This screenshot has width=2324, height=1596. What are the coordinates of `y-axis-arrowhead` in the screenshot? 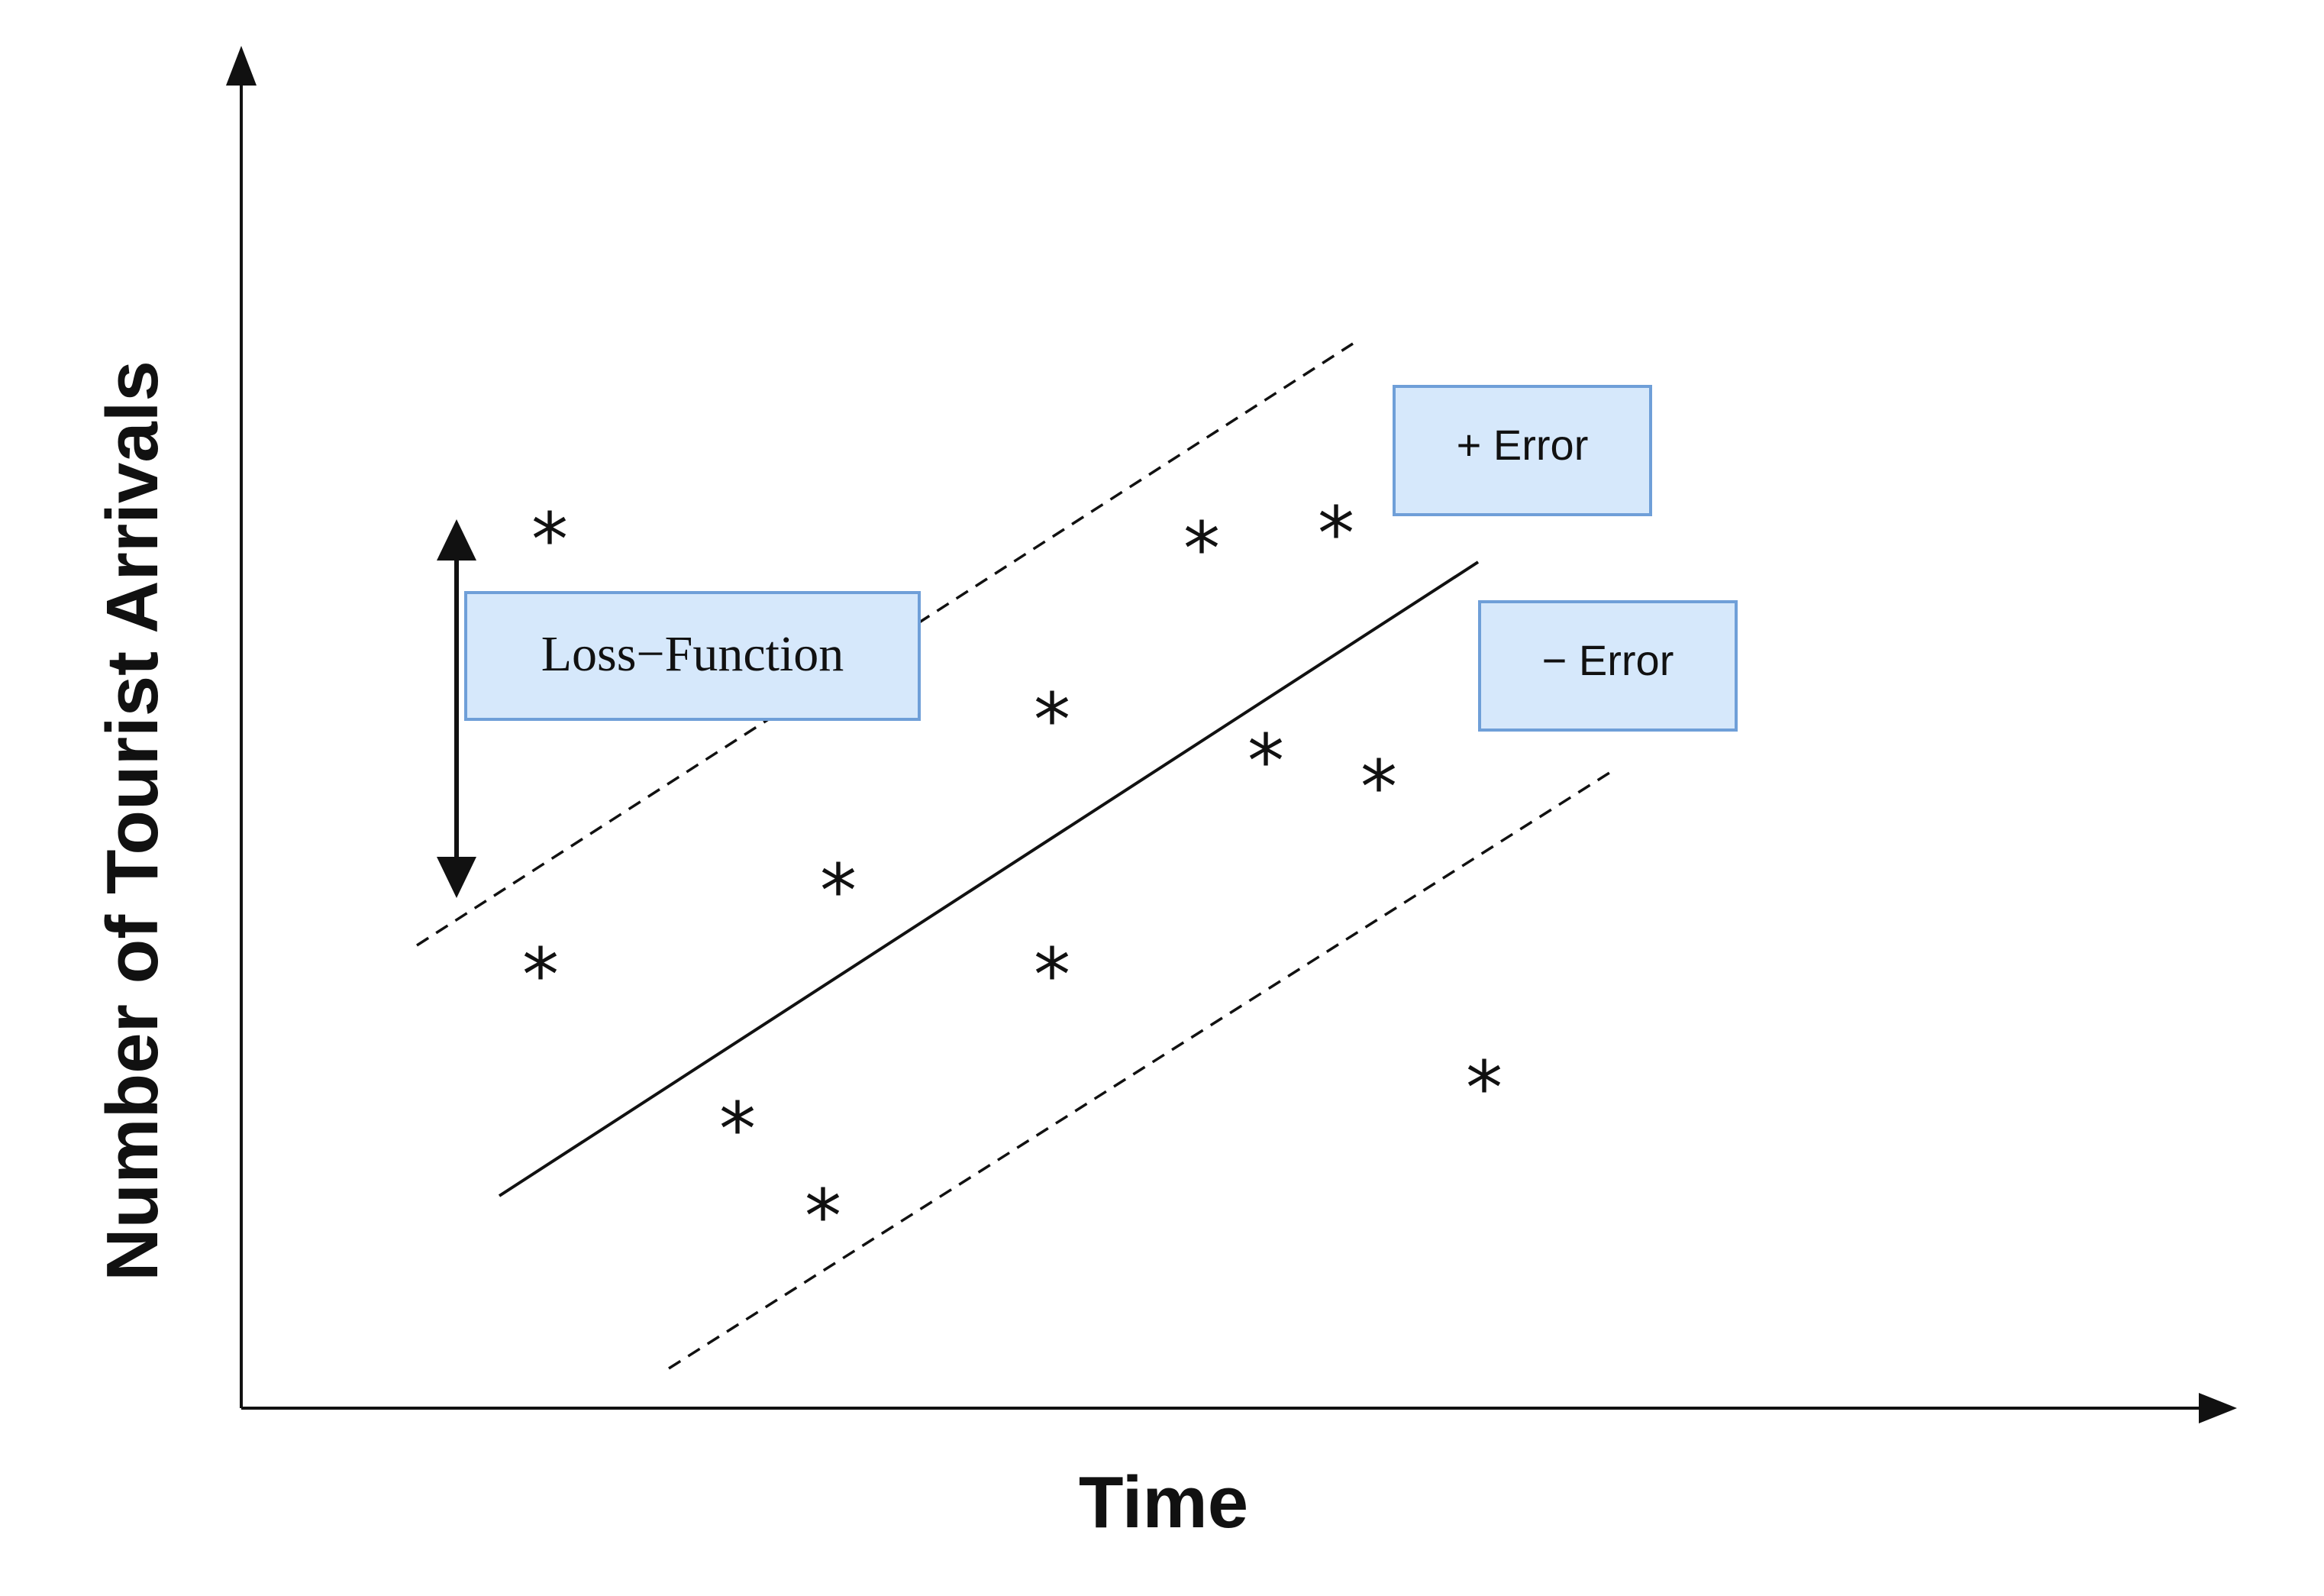 It's located at (241, 66).